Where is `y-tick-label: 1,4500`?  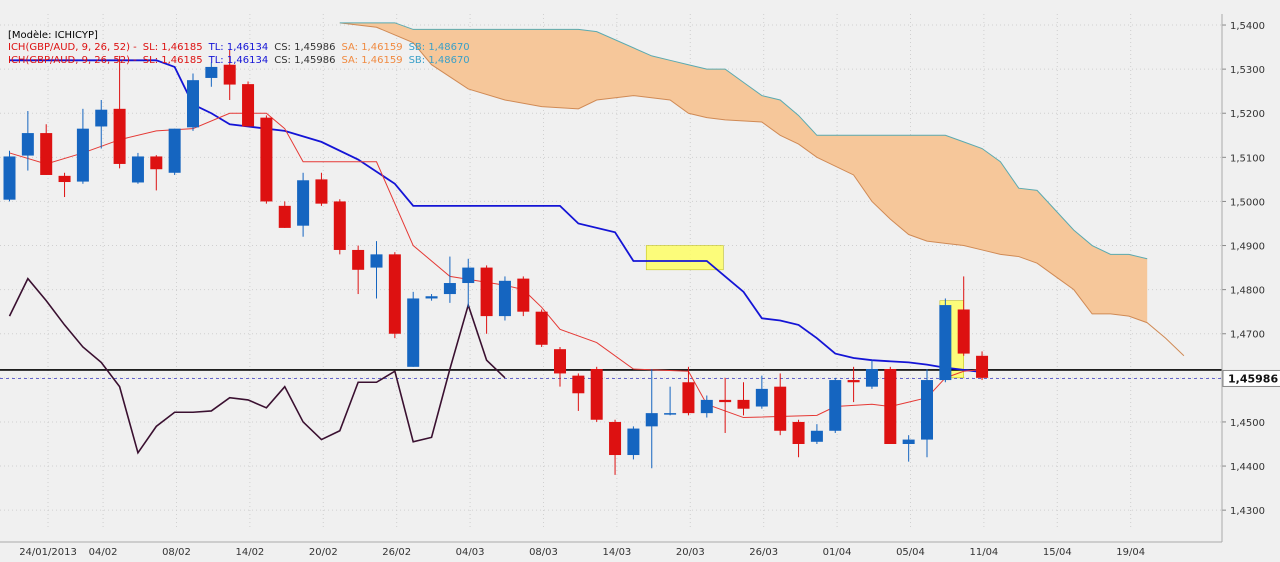 y-tick-label: 1,4500 is located at coordinates (1247, 423).